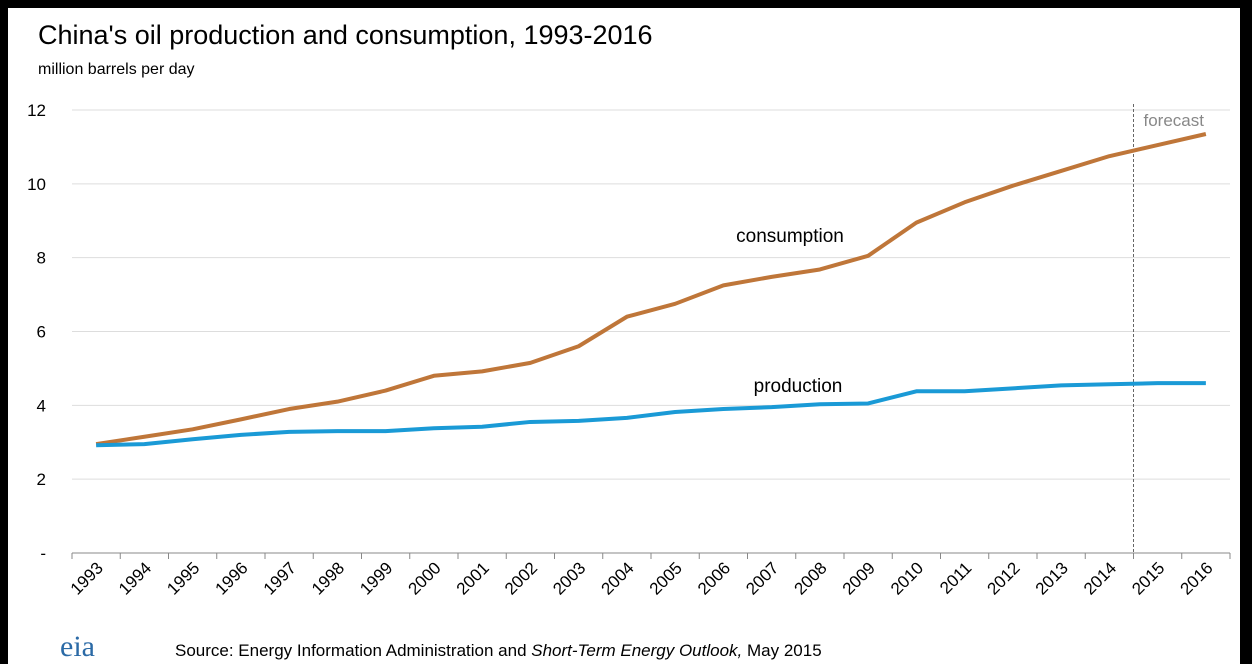 Image resolution: width=1252 pixels, height=664 pixels. Describe the element at coordinates (651, 414) in the screenshot. I see `series-line` at that location.